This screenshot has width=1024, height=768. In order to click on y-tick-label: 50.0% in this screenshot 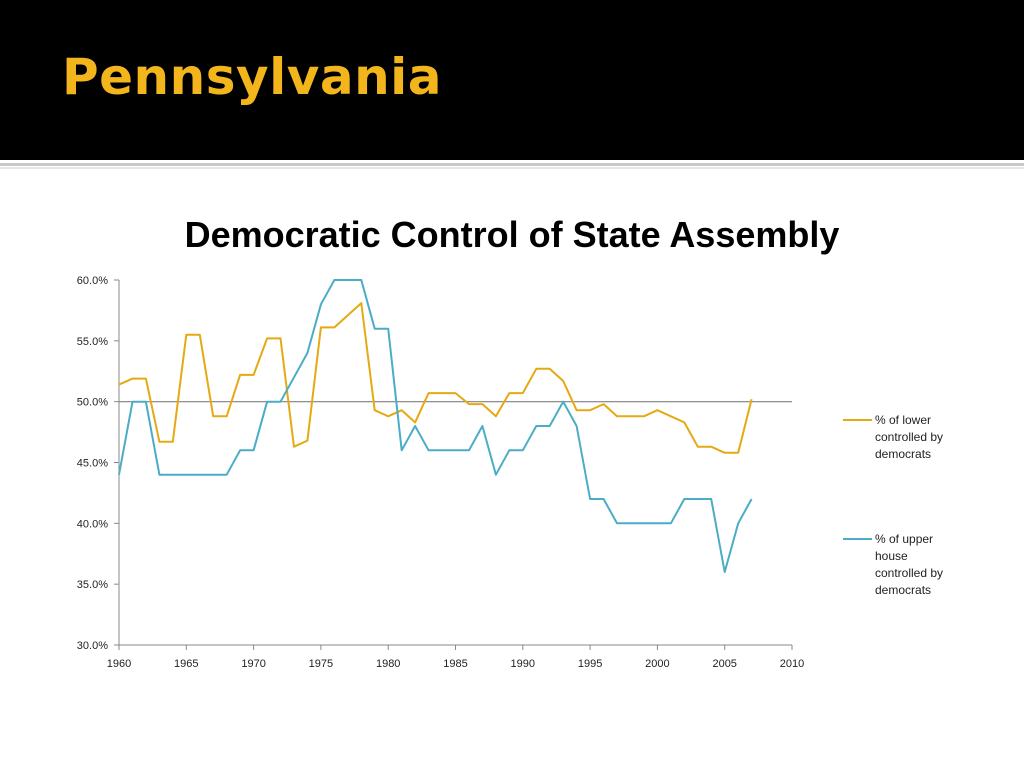, I will do `click(92, 403)`.